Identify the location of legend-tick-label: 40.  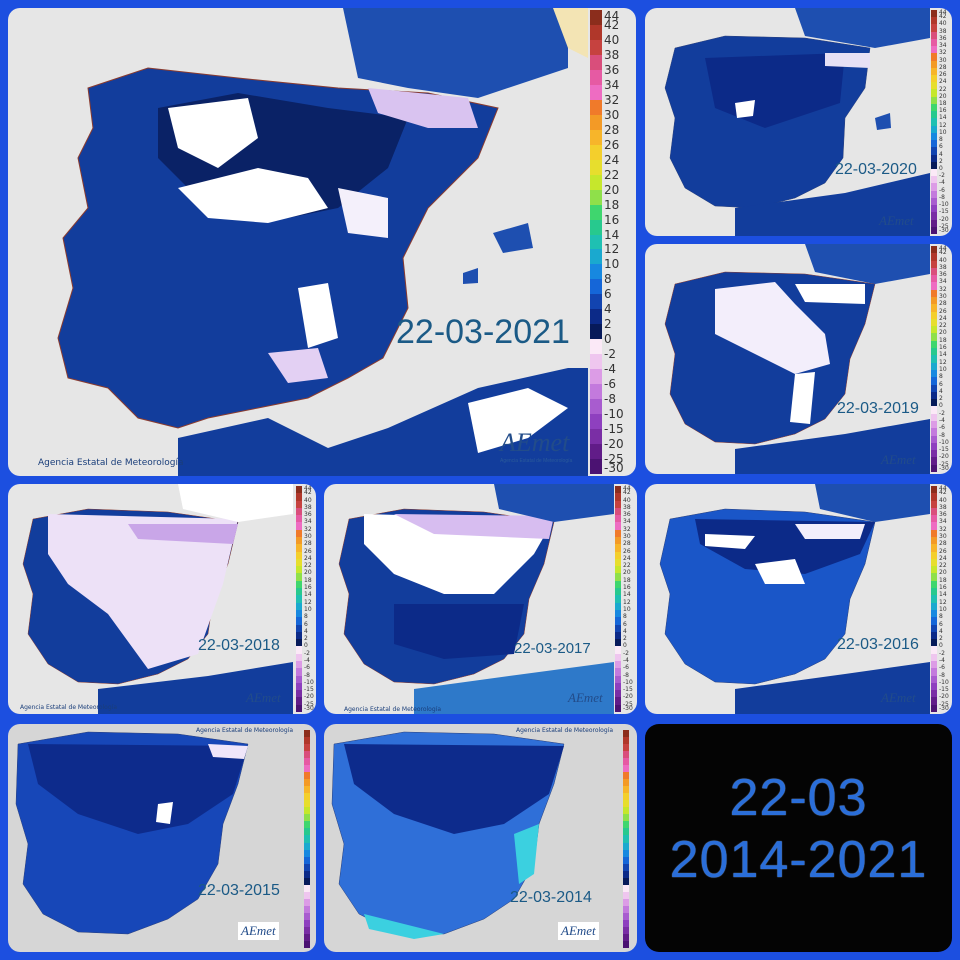
(627, 500).